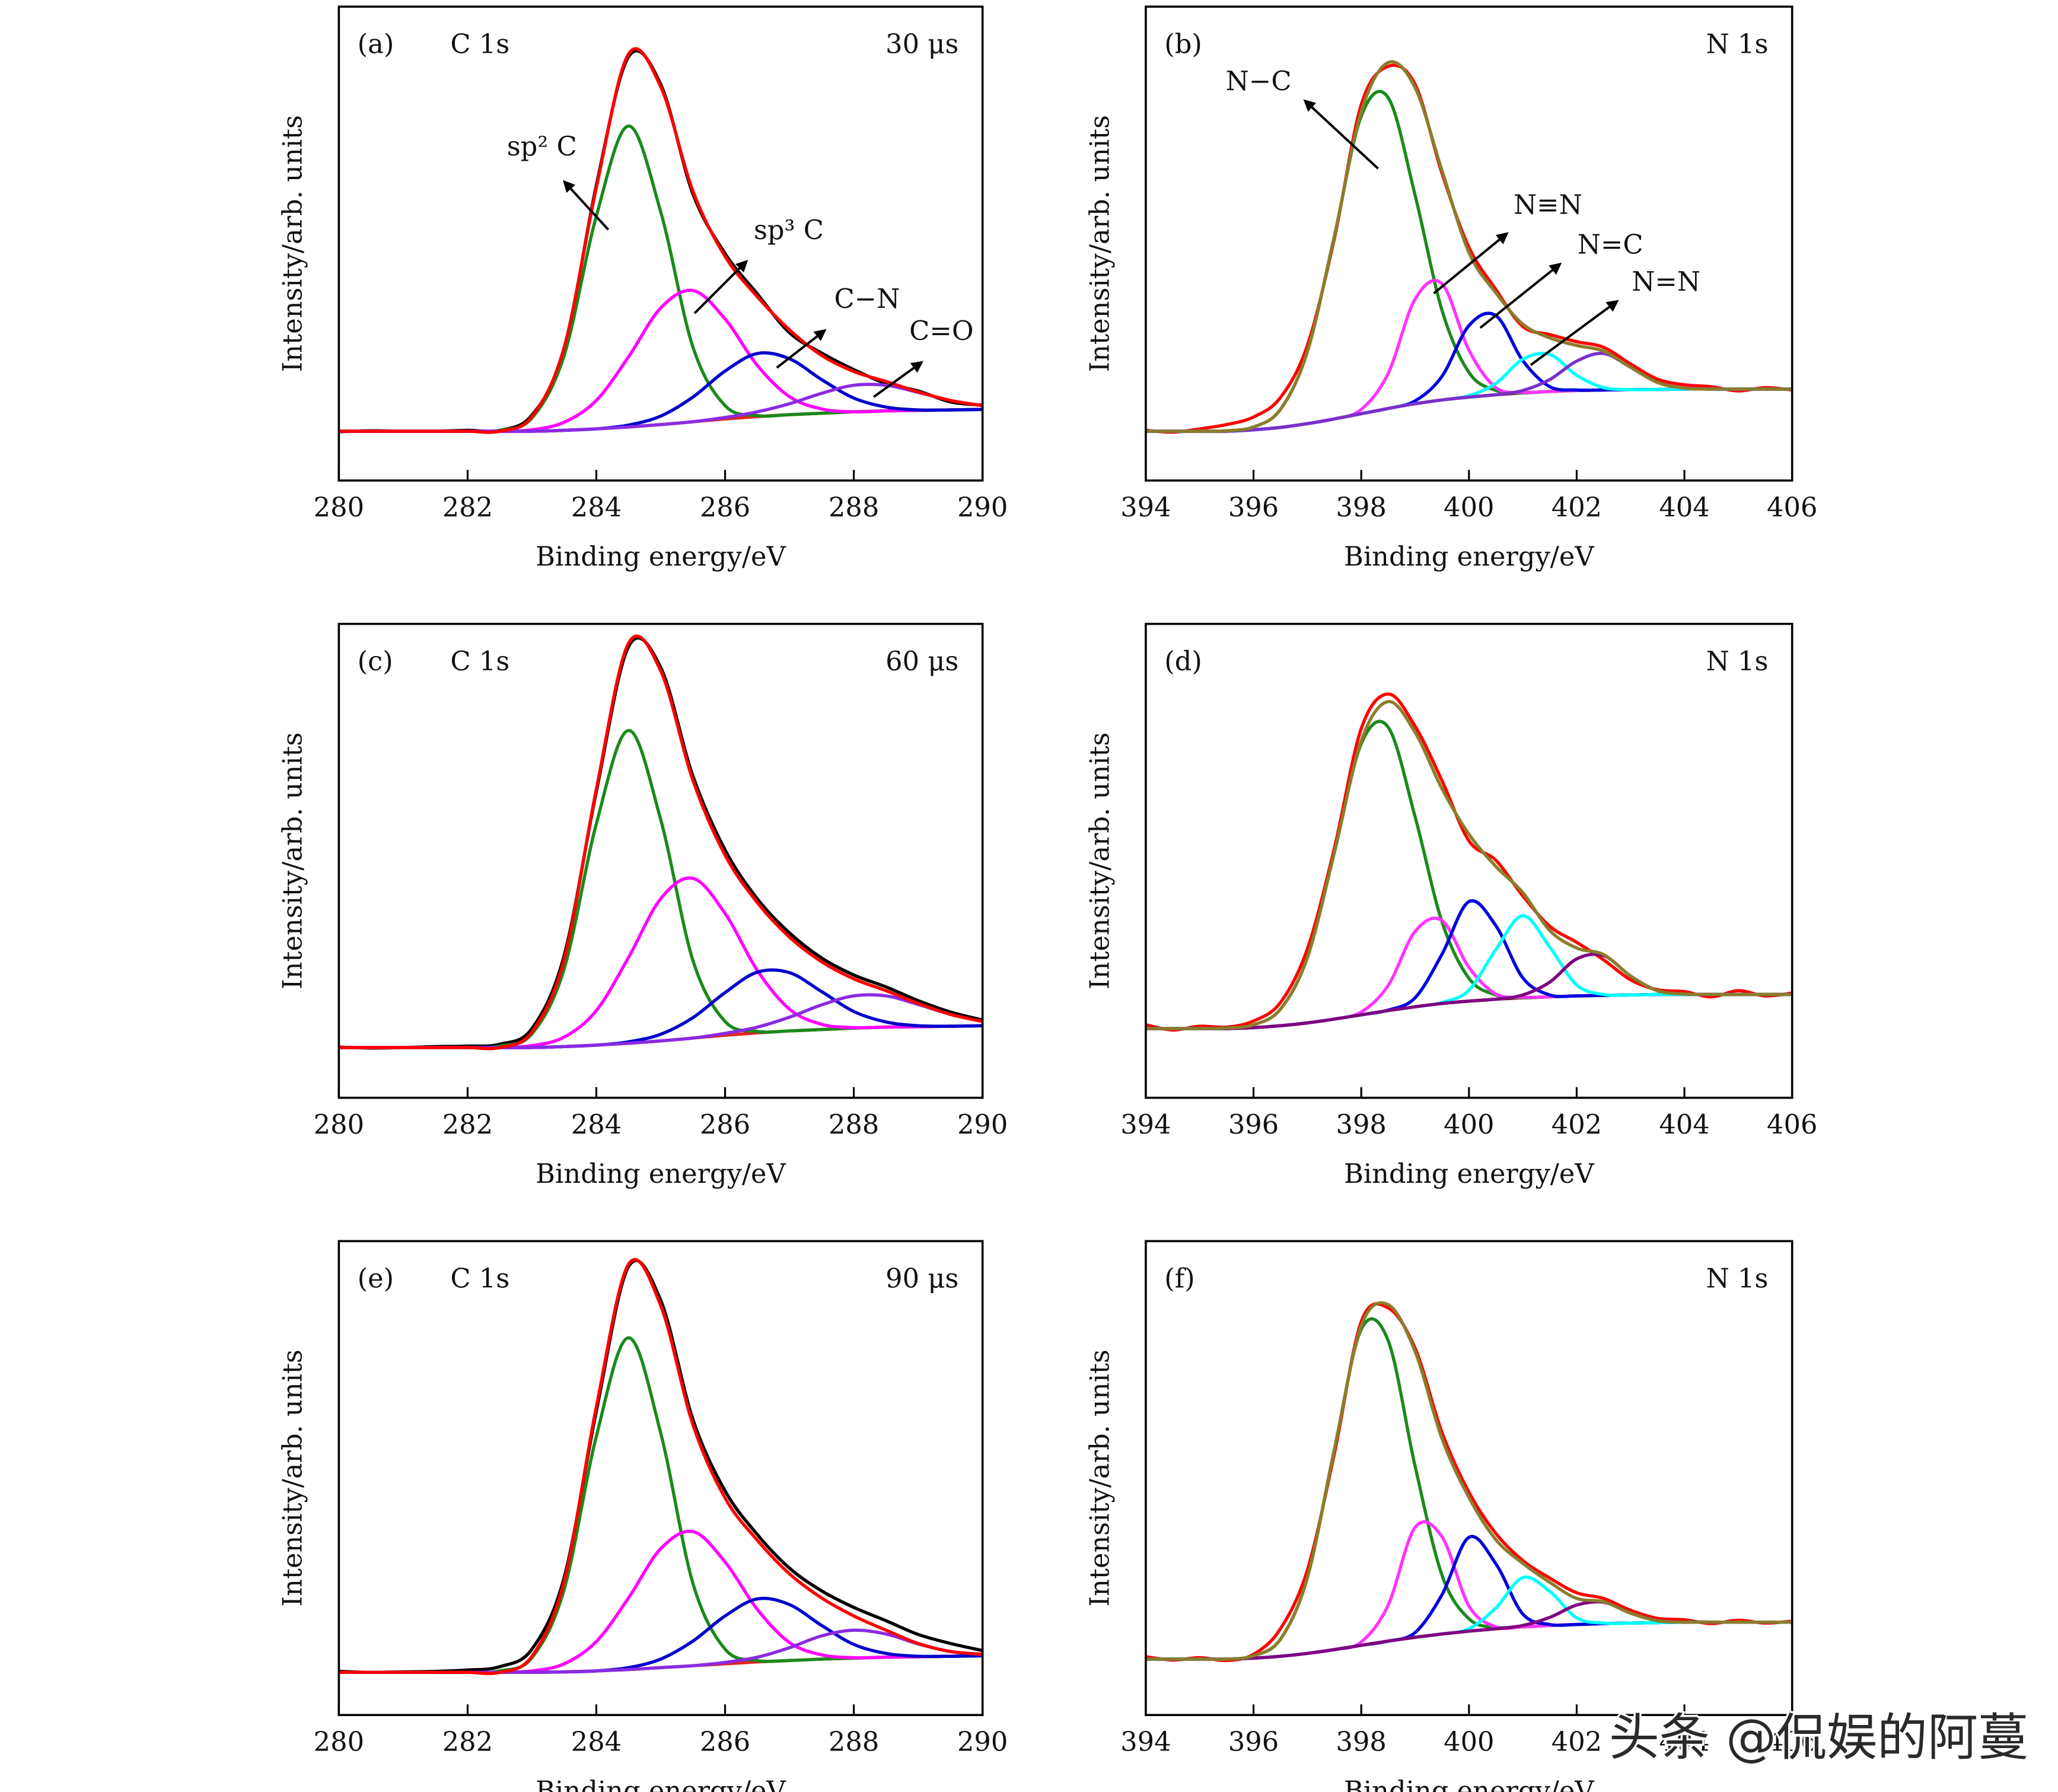  Describe the element at coordinates (789, 230) in the screenshot. I see `peak-annotation: sp³ C` at that location.